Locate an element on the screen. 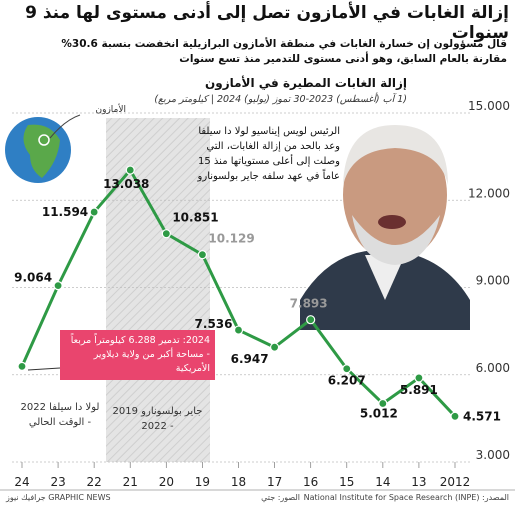 The height and width of the screenshot is (515, 515). portrait is located at coordinates (385, 227).